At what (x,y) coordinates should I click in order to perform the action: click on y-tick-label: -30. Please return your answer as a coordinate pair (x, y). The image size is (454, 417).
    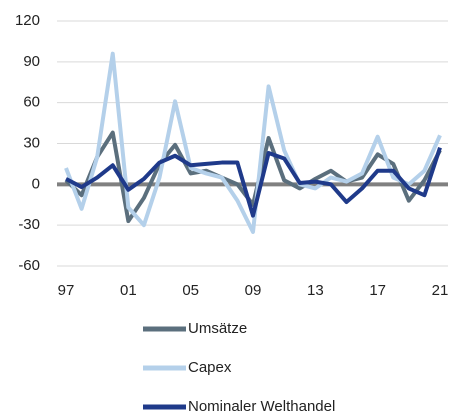
    Looking at the image, I should click on (29, 224).